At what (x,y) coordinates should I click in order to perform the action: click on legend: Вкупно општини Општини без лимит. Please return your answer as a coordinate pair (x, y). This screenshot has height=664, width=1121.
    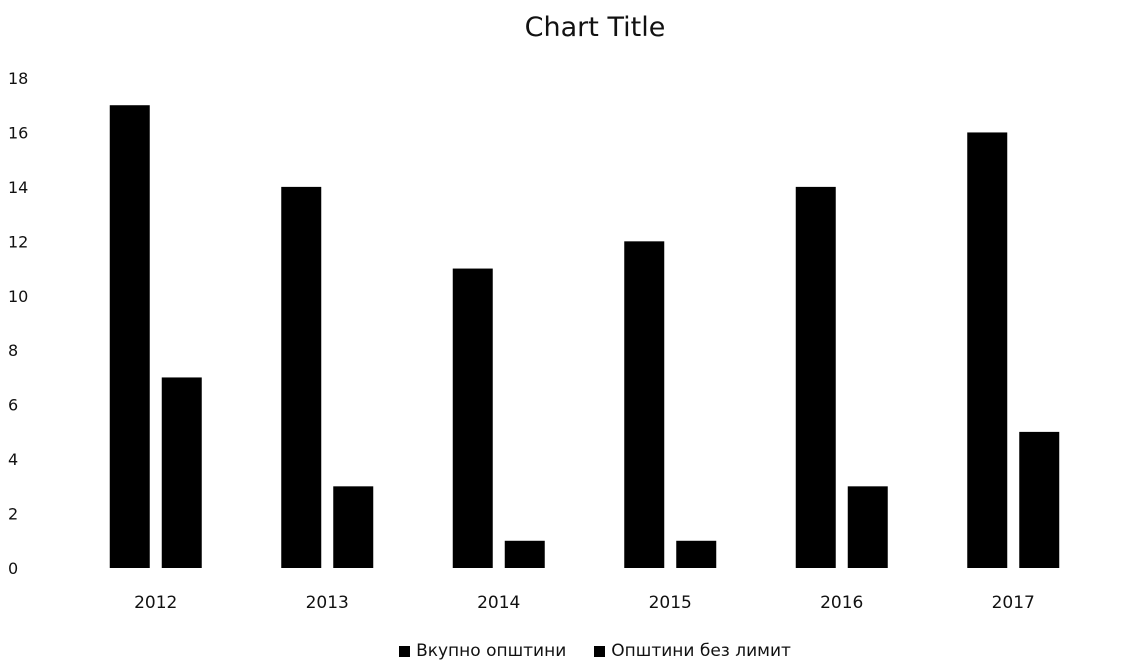
    Looking at the image, I should click on (560, 651).